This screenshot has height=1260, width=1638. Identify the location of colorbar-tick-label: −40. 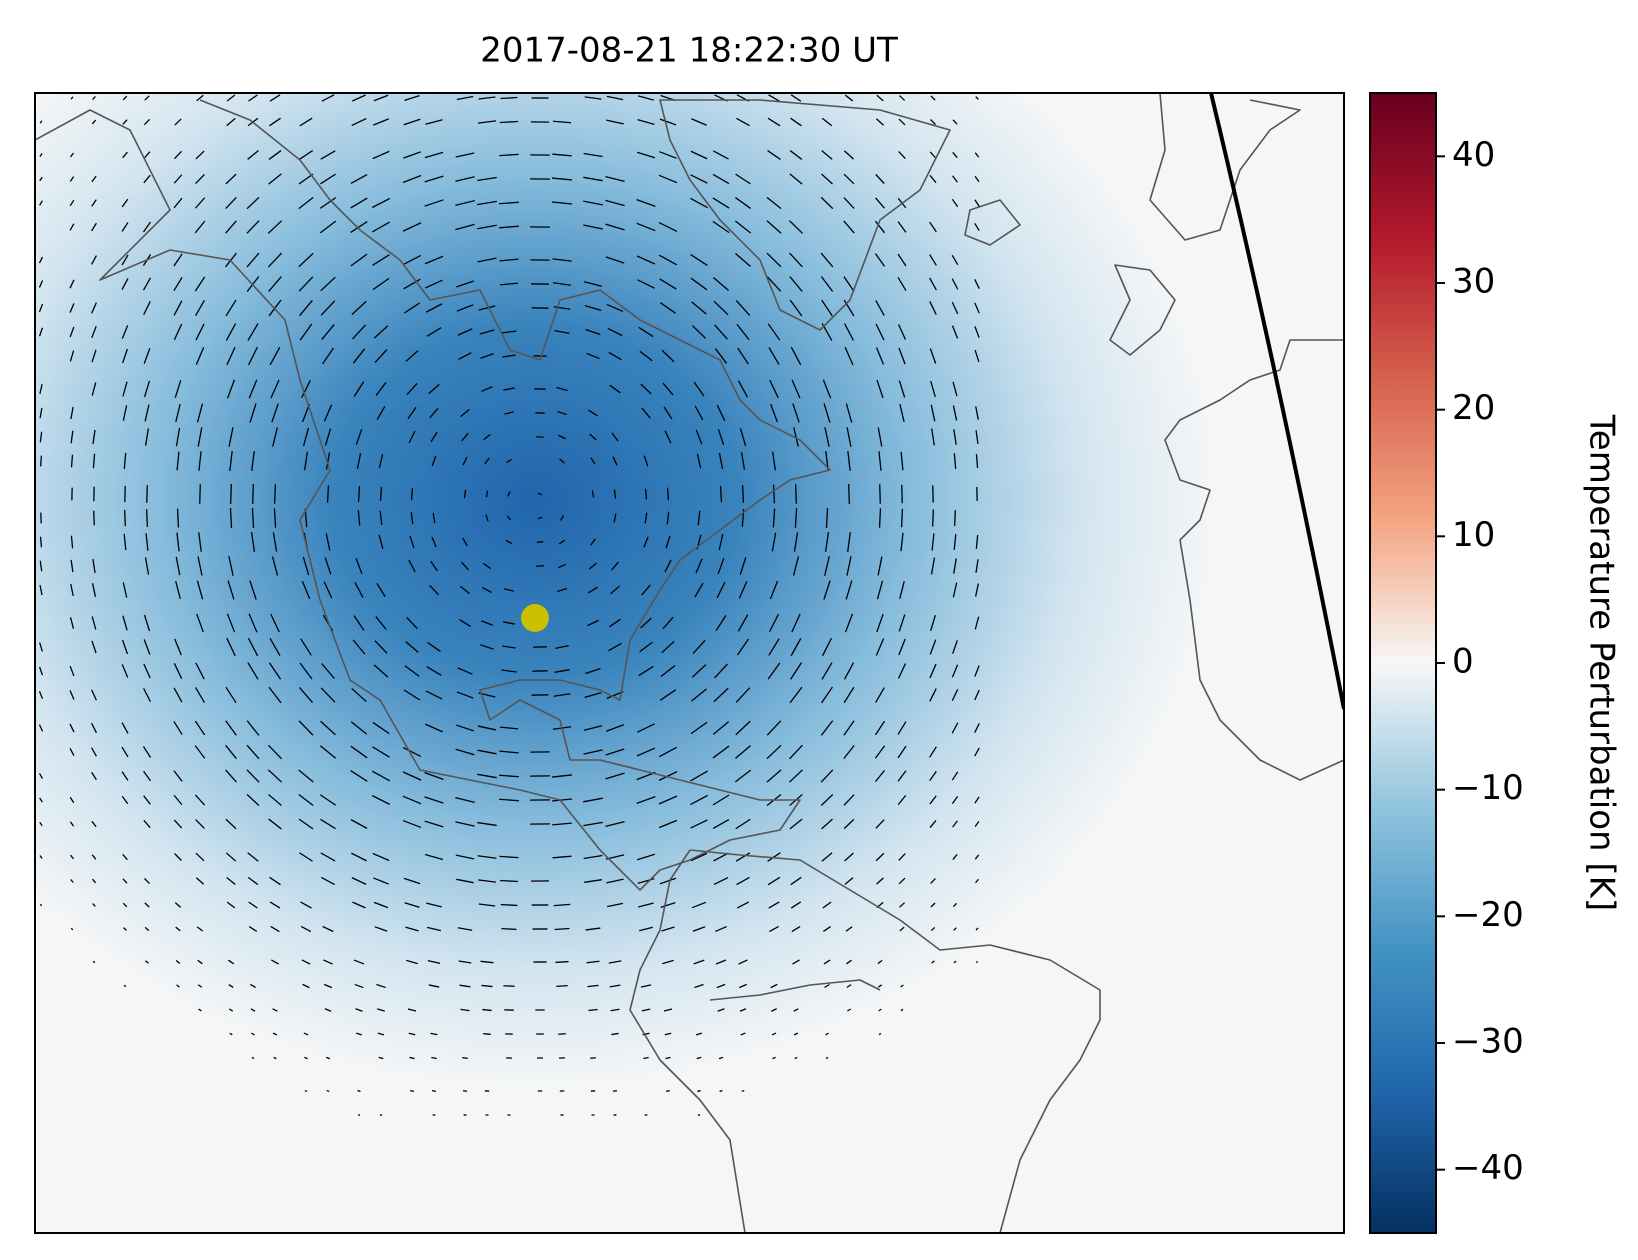
(1488, 1168).